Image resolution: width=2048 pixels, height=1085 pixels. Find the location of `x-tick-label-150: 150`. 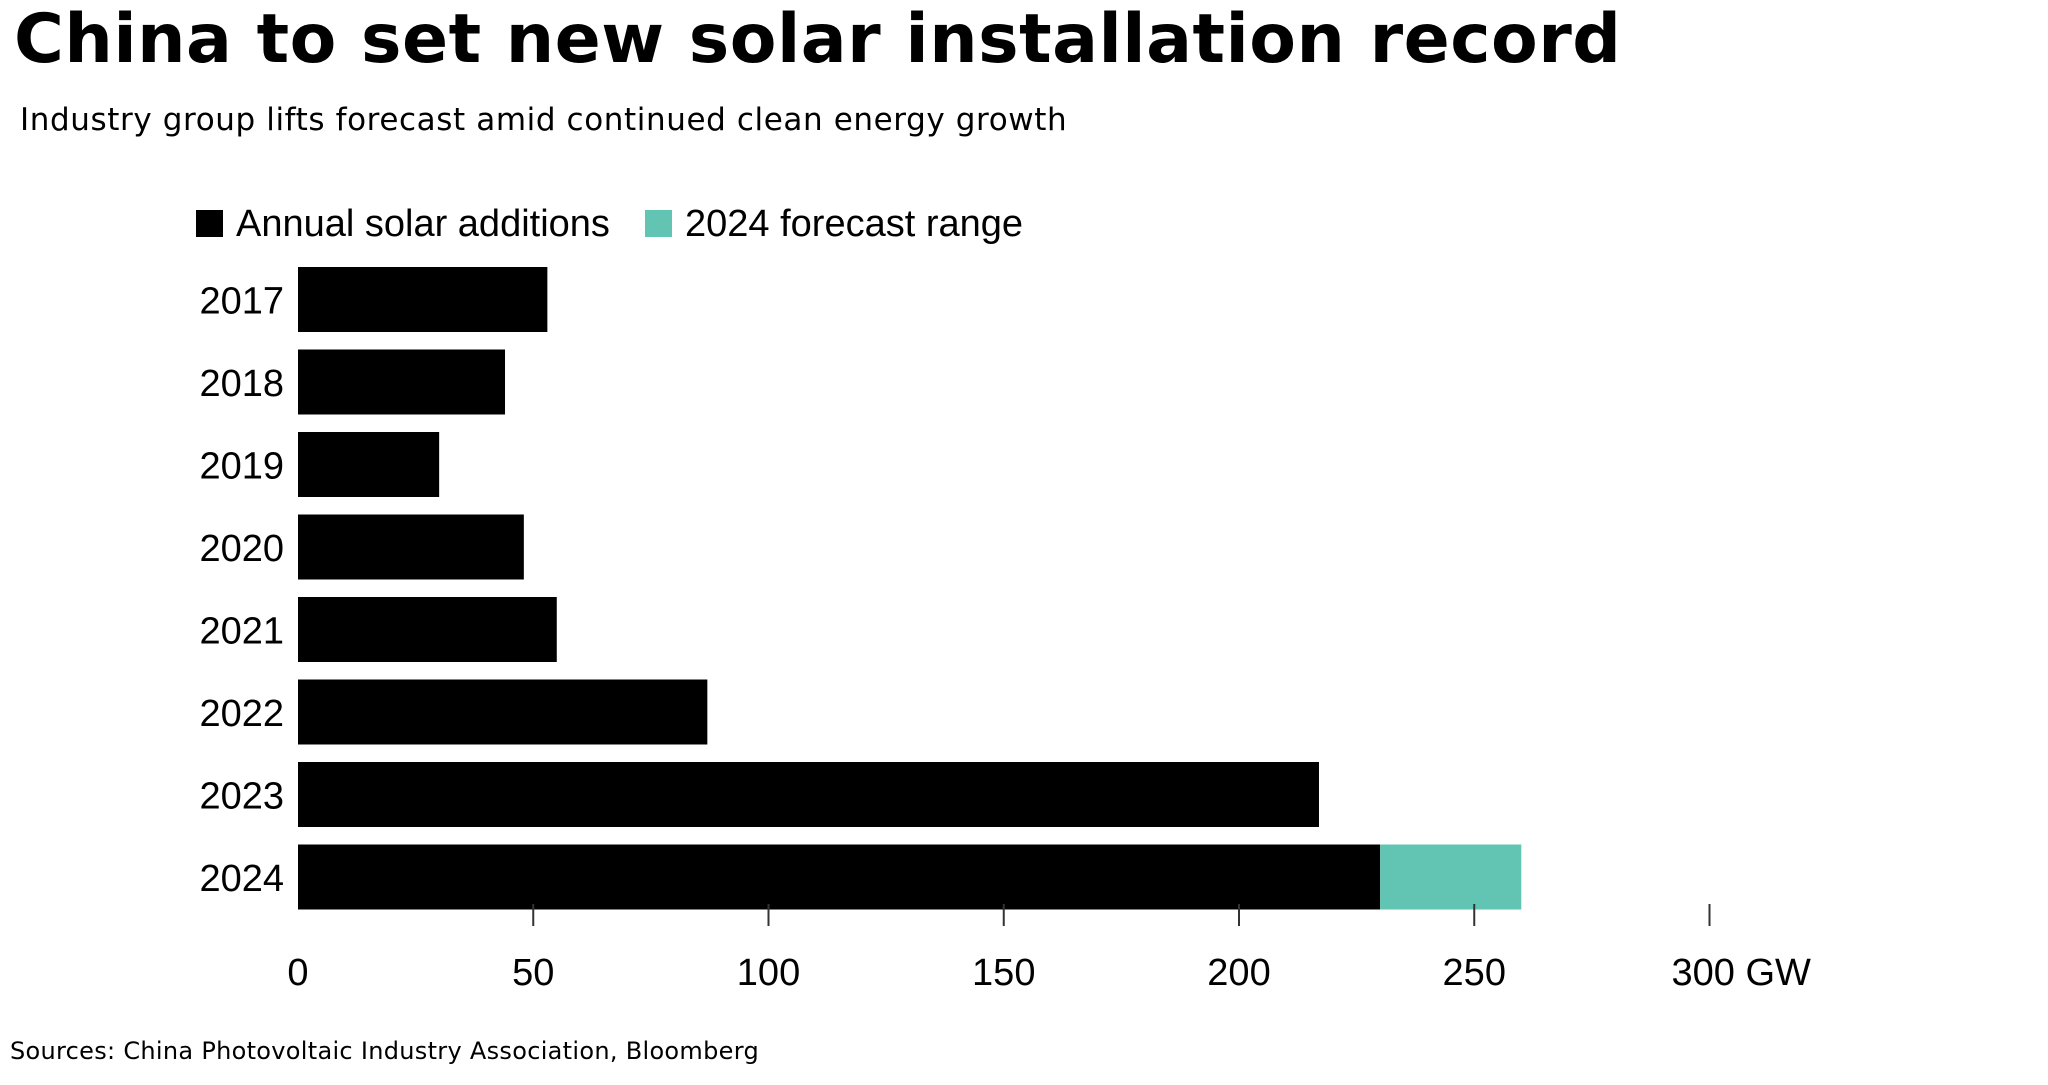

x-tick-label-150: 150 is located at coordinates (1003, 973).